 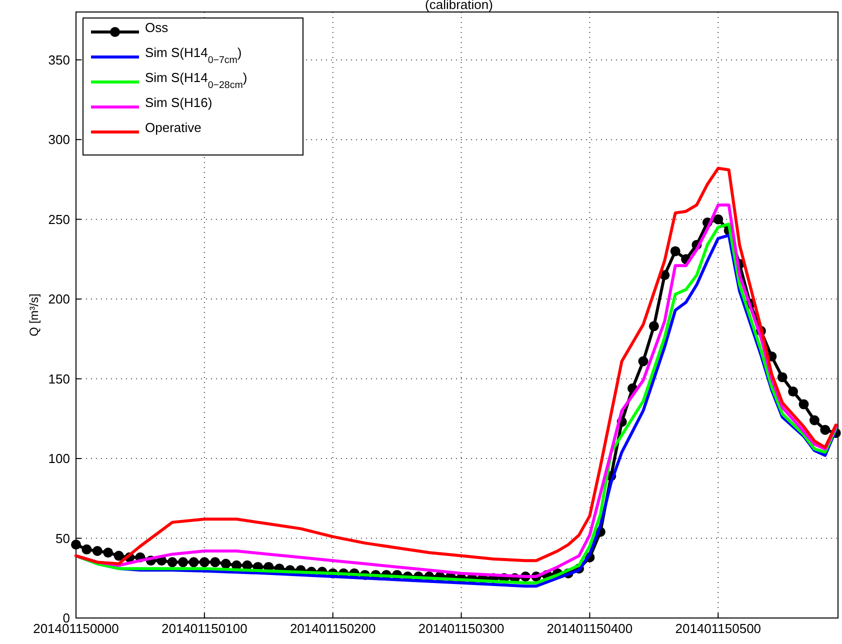 I want to click on x-tick-label: 201401150300, so click(x=461, y=628).